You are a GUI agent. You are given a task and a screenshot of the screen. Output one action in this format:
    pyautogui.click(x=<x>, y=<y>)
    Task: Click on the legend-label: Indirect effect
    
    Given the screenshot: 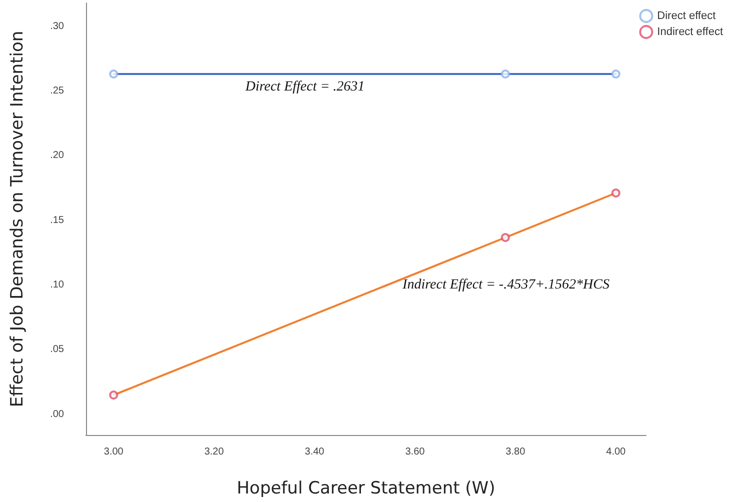 What is the action you would take?
    pyautogui.click(x=690, y=32)
    